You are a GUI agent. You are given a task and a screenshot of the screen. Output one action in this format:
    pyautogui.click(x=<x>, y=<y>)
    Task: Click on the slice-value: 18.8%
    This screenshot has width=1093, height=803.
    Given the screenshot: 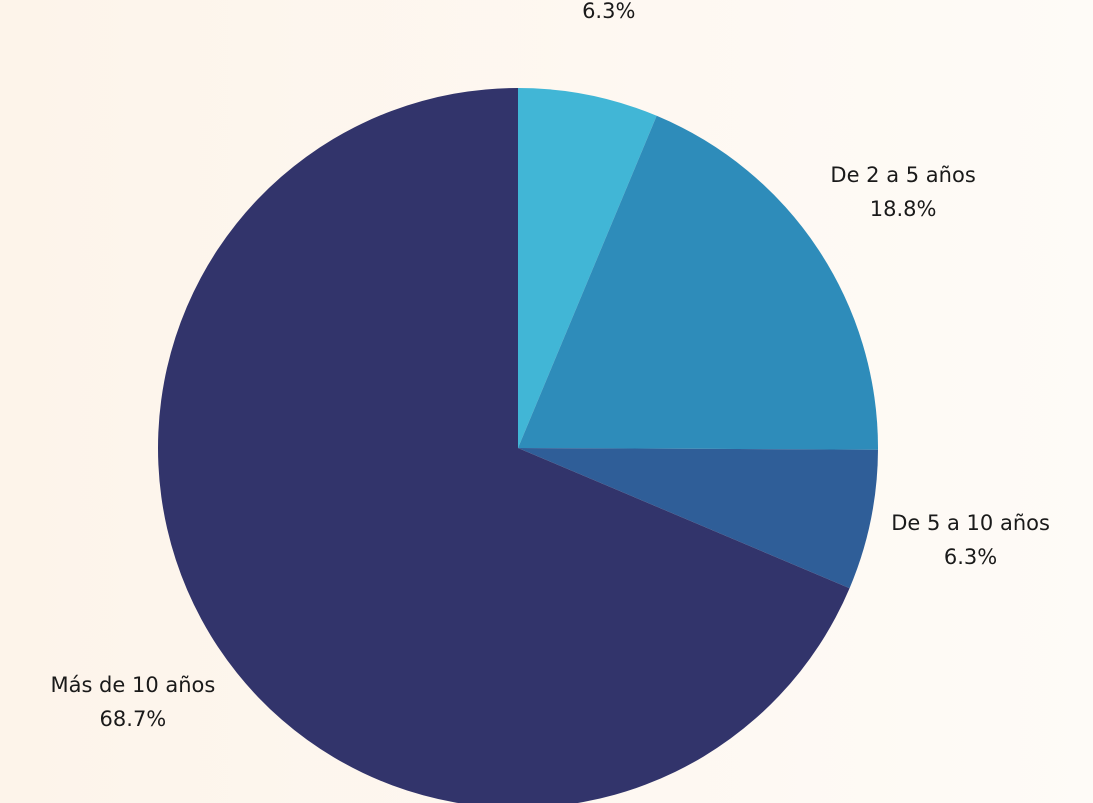 What is the action you would take?
    pyautogui.click(x=903, y=209)
    